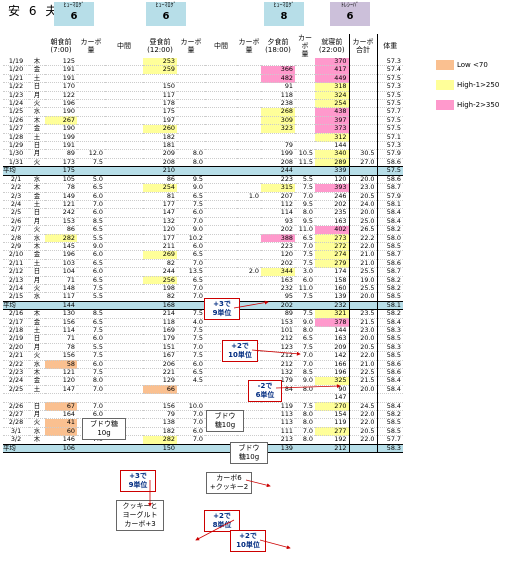 The image size is (512, 568). Describe the element at coordinates (61, 247) in the screenshot. I see `table-cell: 145` at that location.